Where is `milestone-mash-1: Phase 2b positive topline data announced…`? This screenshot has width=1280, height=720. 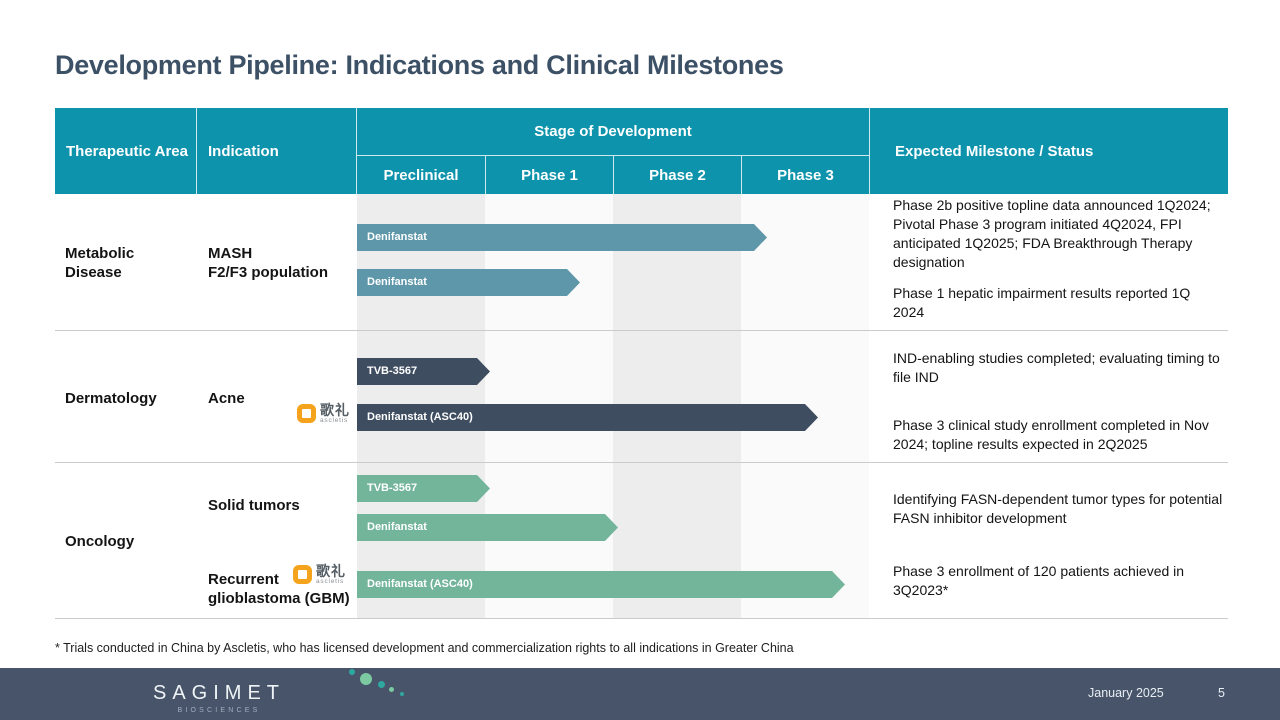 milestone-mash-1: Phase 2b positive topline data announced… is located at coordinates (1052, 233).